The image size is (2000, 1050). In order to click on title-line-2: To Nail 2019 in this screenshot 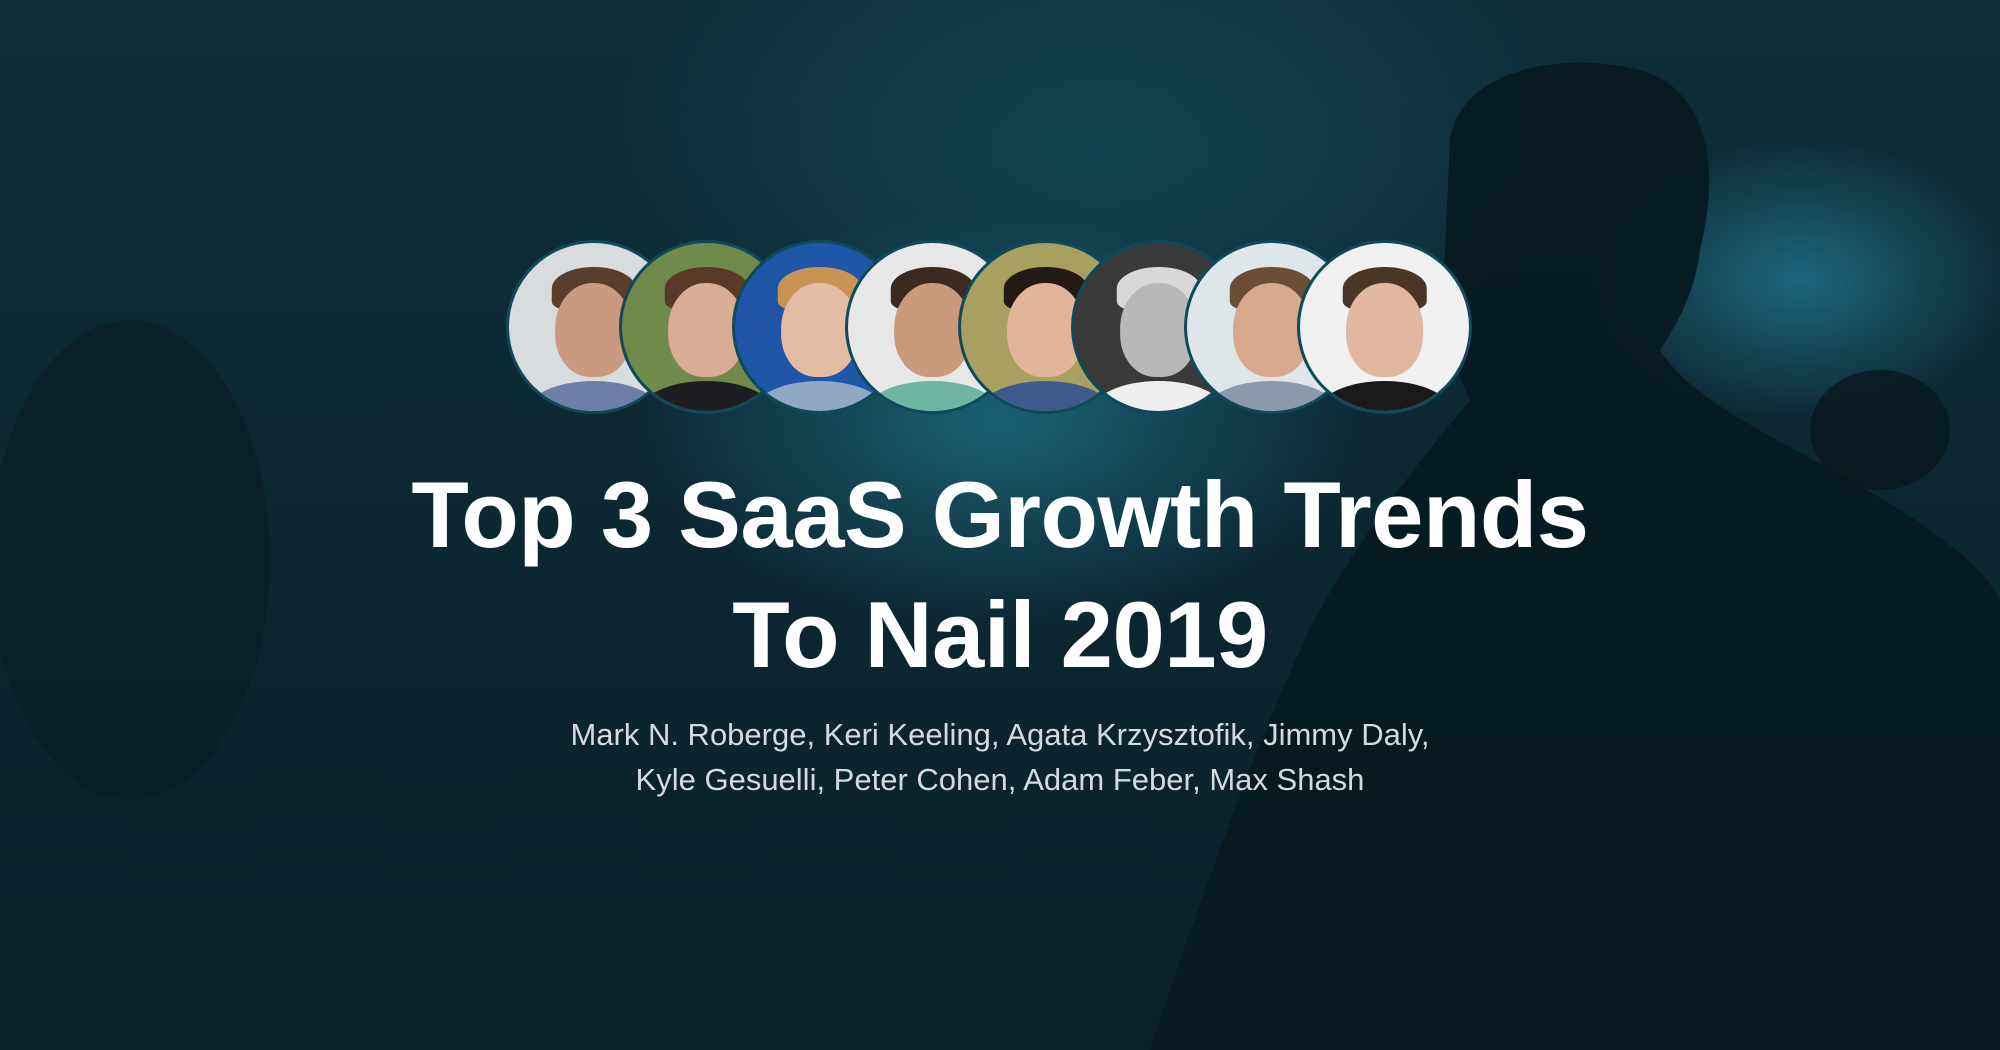, I will do `click(1000, 634)`.